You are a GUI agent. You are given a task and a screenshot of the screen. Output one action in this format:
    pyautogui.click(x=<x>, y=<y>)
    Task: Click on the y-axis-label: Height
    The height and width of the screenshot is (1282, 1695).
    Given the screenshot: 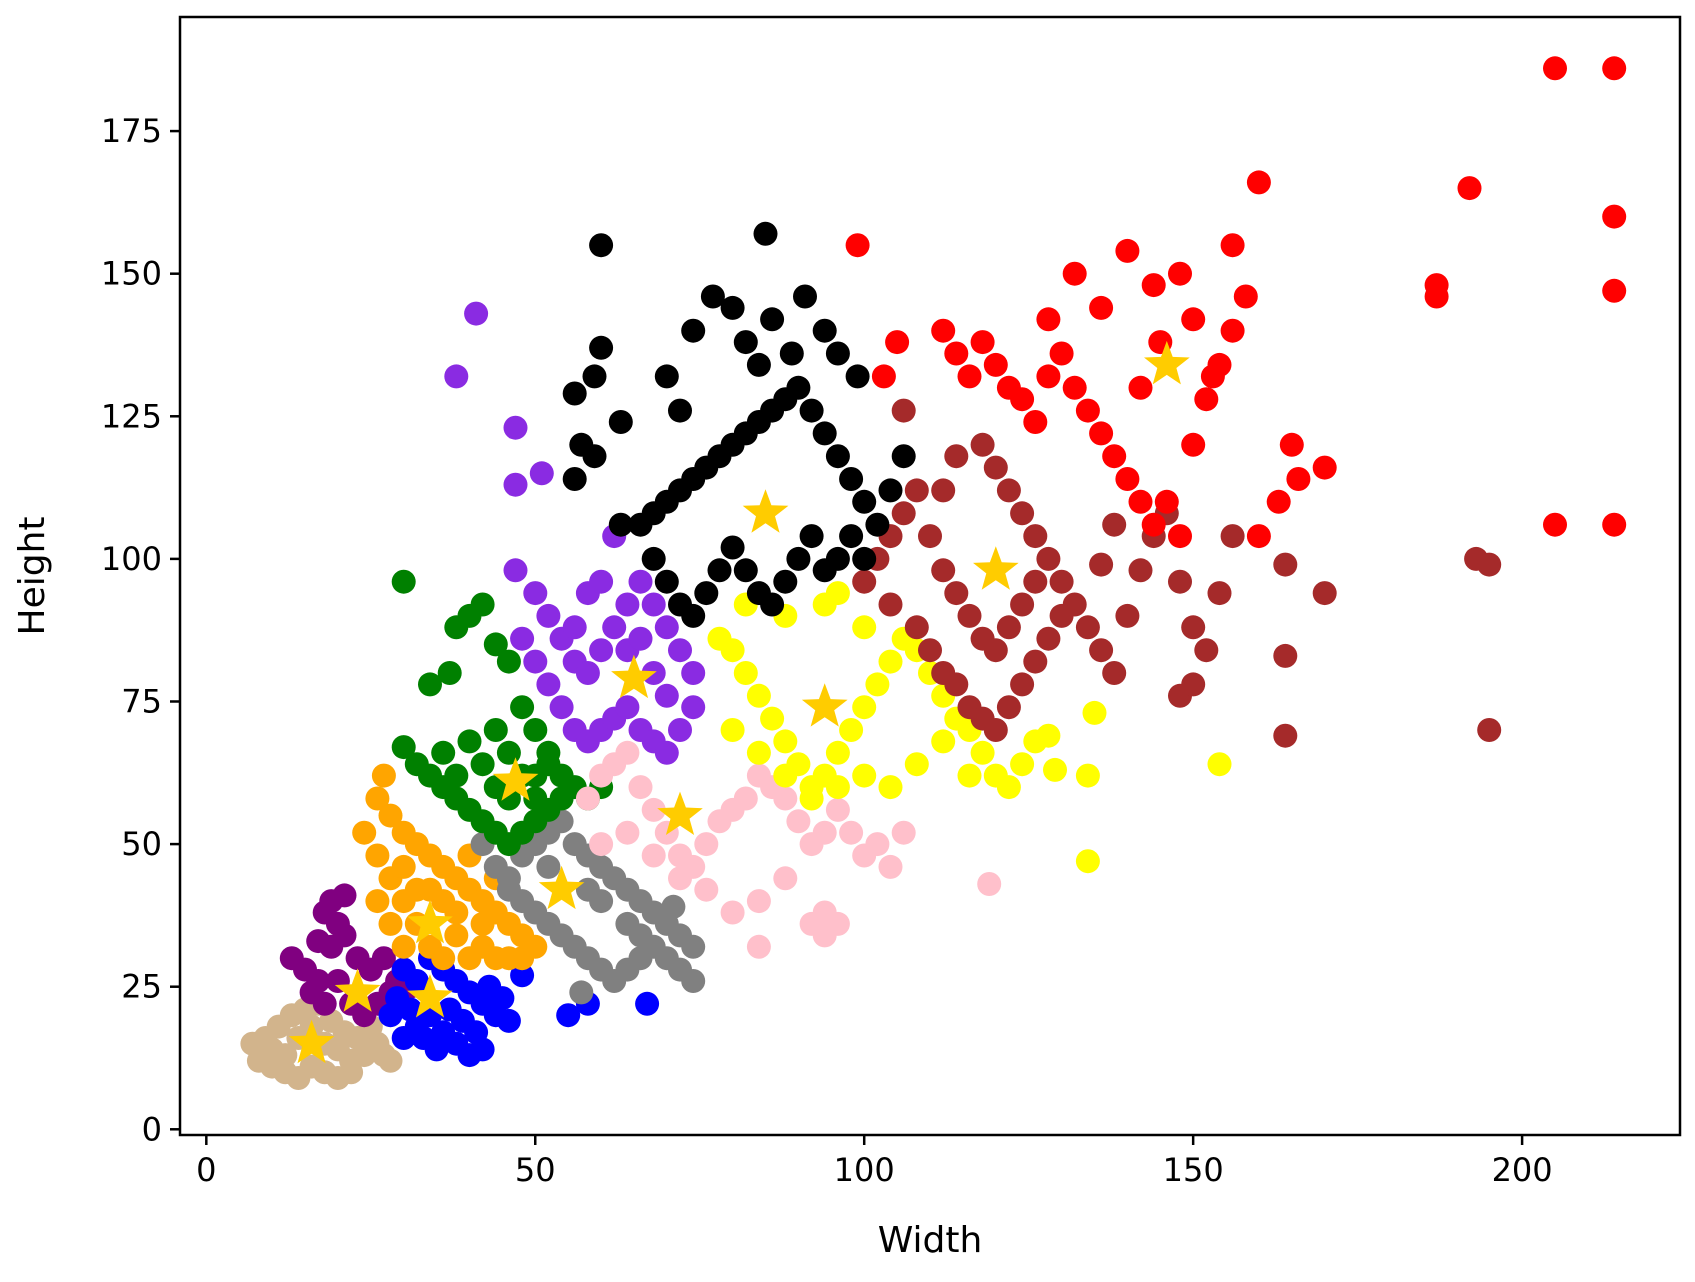 What is the action you would take?
    pyautogui.click(x=32, y=575)
    